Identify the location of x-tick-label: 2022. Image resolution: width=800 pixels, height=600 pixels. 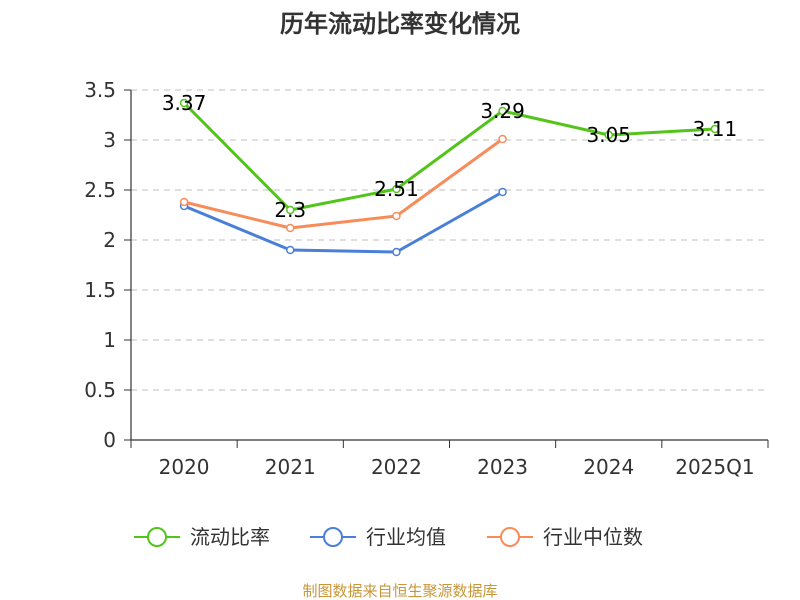
(396, 467).